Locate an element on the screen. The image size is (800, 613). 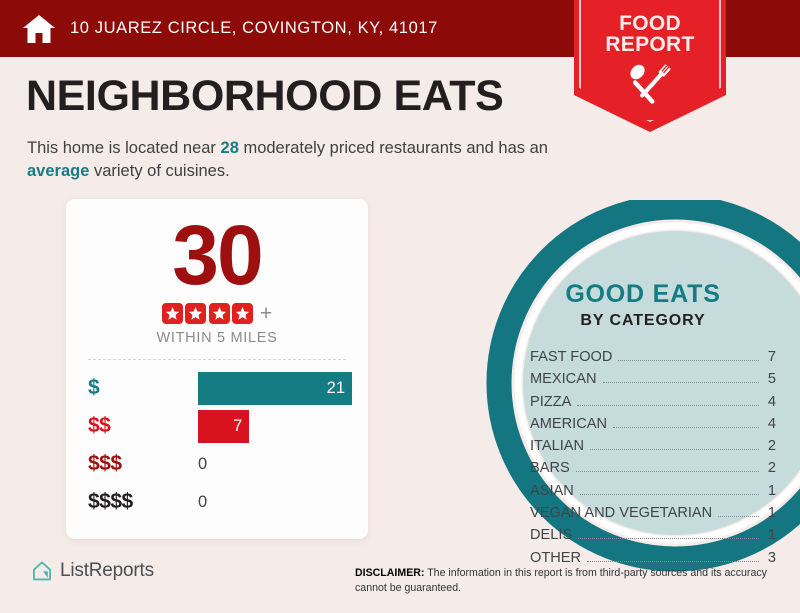
price-tier-row: $$ 7 is located at coordinates (220, 426).